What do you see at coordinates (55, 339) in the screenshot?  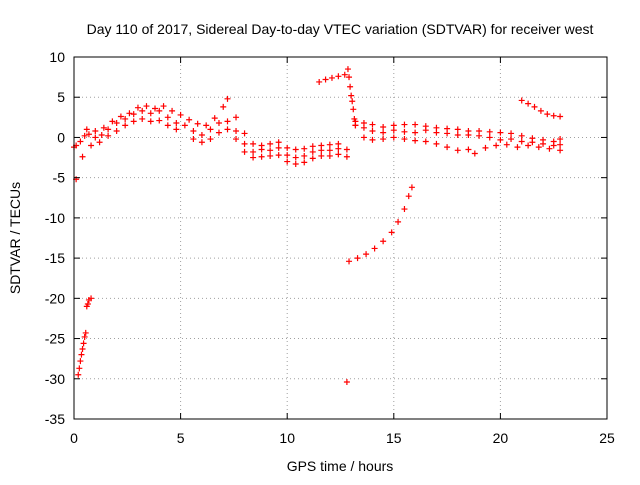 I see `y-tick-label: -25` at bounding box center [55, 339].